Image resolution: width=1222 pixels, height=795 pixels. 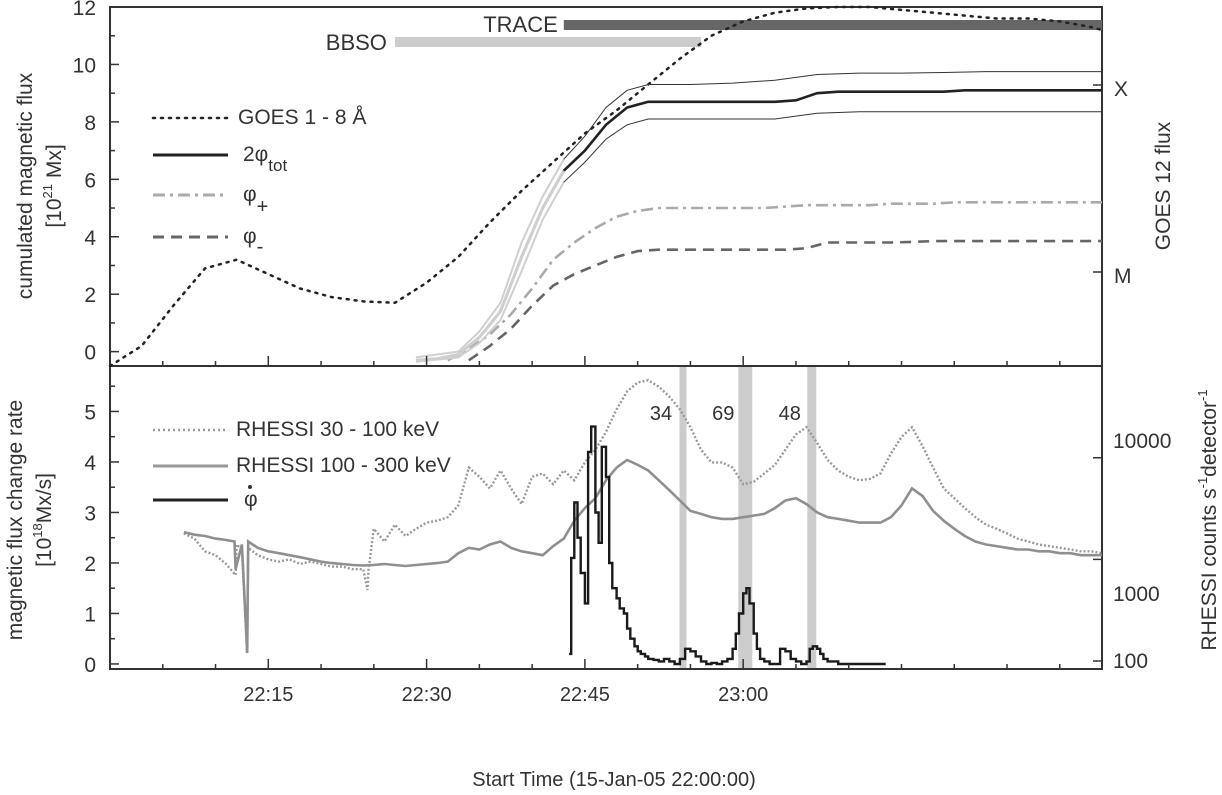 I want to click on phi-dot-line, so click(x=727, y=545).